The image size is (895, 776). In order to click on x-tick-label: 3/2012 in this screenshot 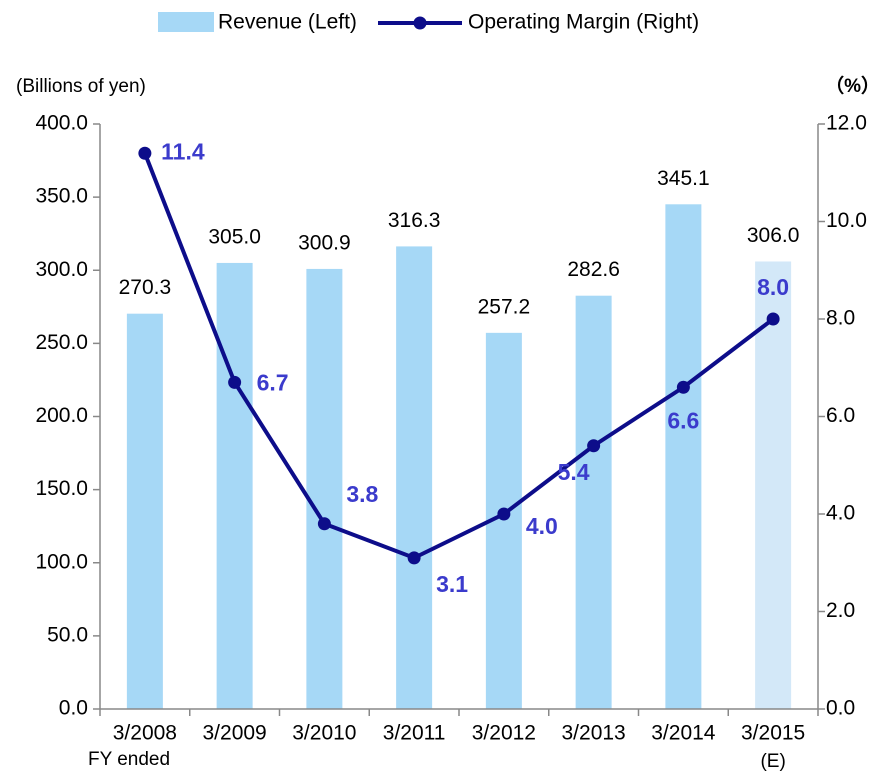, I will do `click(504, 733)`.